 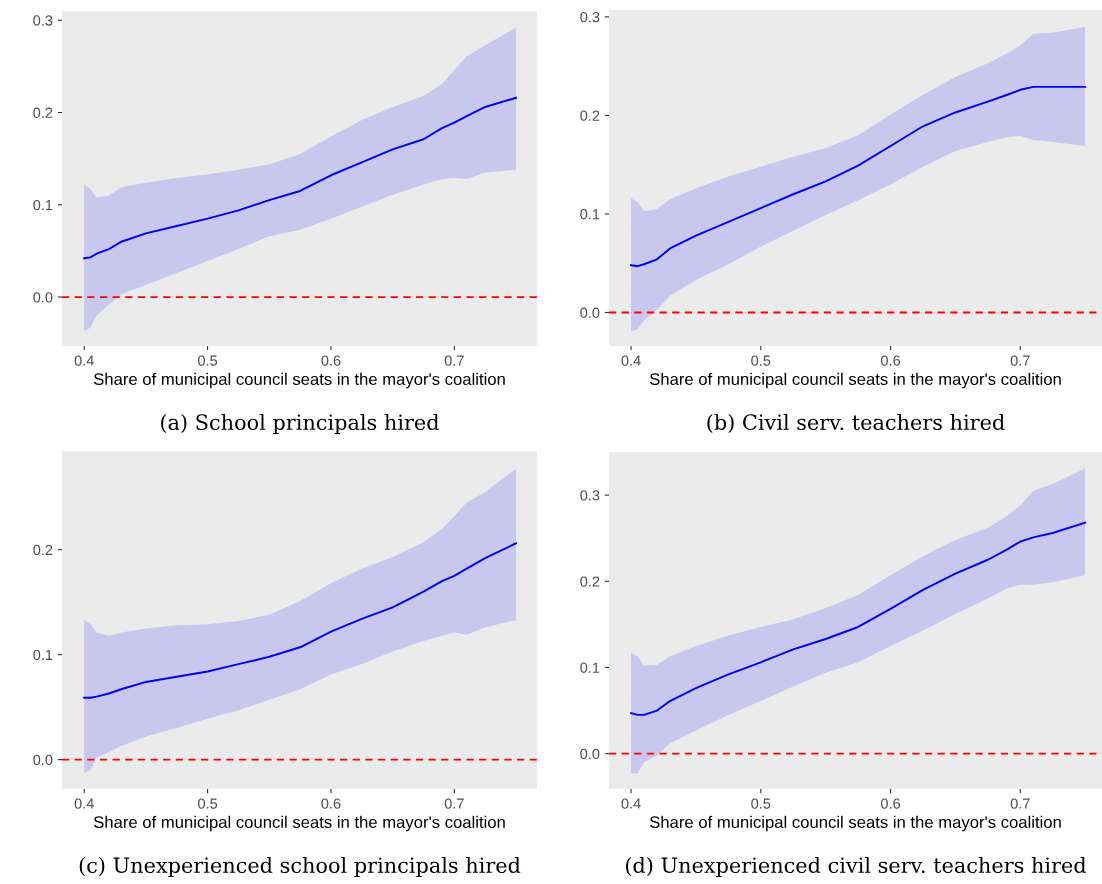 What do you see at coordinates (300, 424) in the screenshot?
I see `text: (a) School principals hired` at bounding box center [300, 424].